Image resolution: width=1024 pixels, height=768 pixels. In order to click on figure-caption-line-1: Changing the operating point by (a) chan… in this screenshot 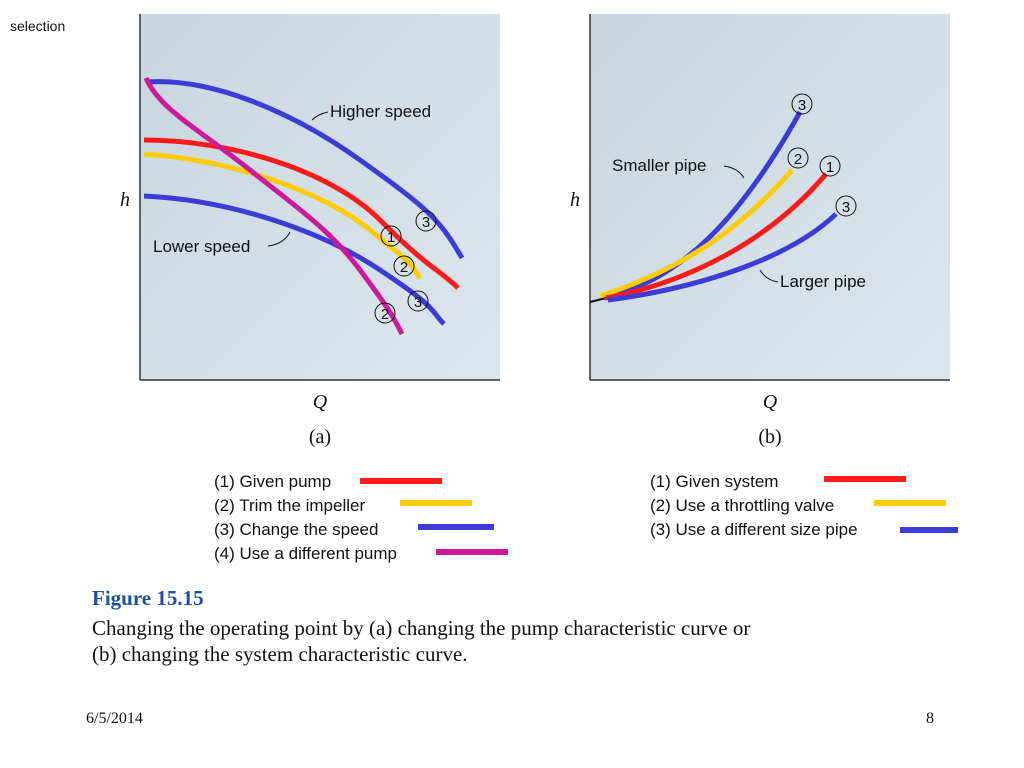, I will do `click(421, 628)`.